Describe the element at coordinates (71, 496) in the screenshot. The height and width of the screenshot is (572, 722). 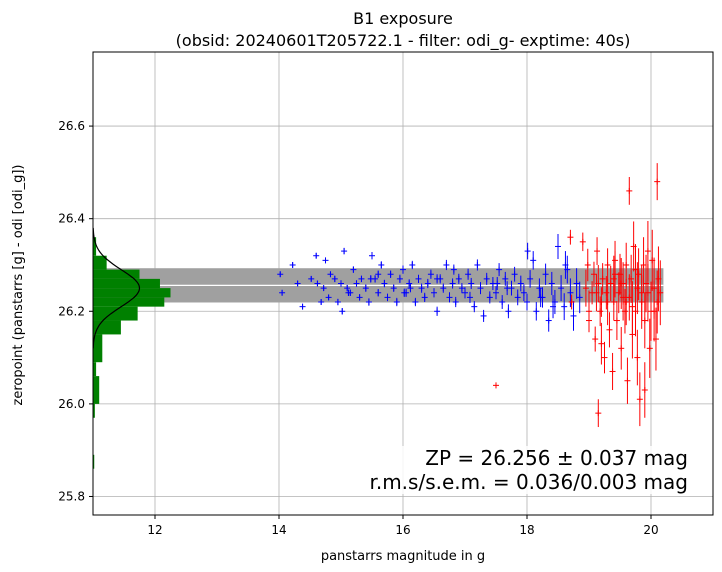
I see `y-tick-label: 25.8` at that location.